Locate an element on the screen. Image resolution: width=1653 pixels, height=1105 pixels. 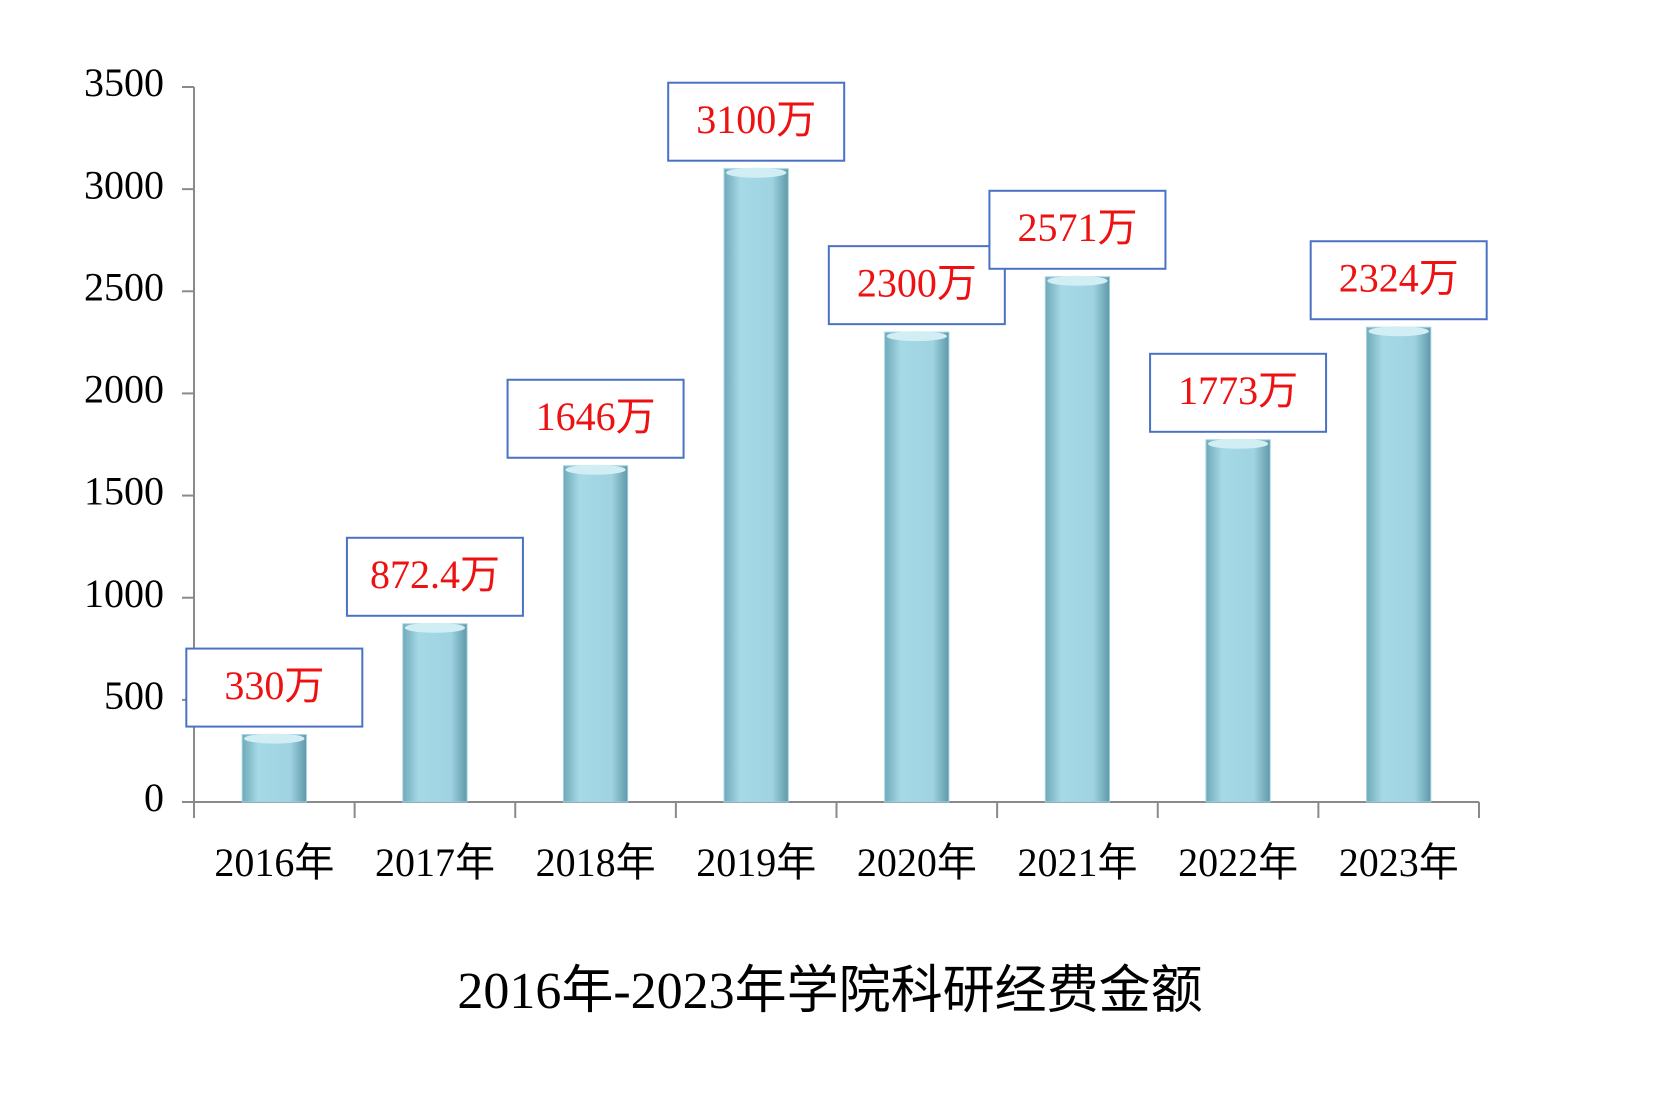
y-tick-label: 0 is located at coordinates (154, 797).